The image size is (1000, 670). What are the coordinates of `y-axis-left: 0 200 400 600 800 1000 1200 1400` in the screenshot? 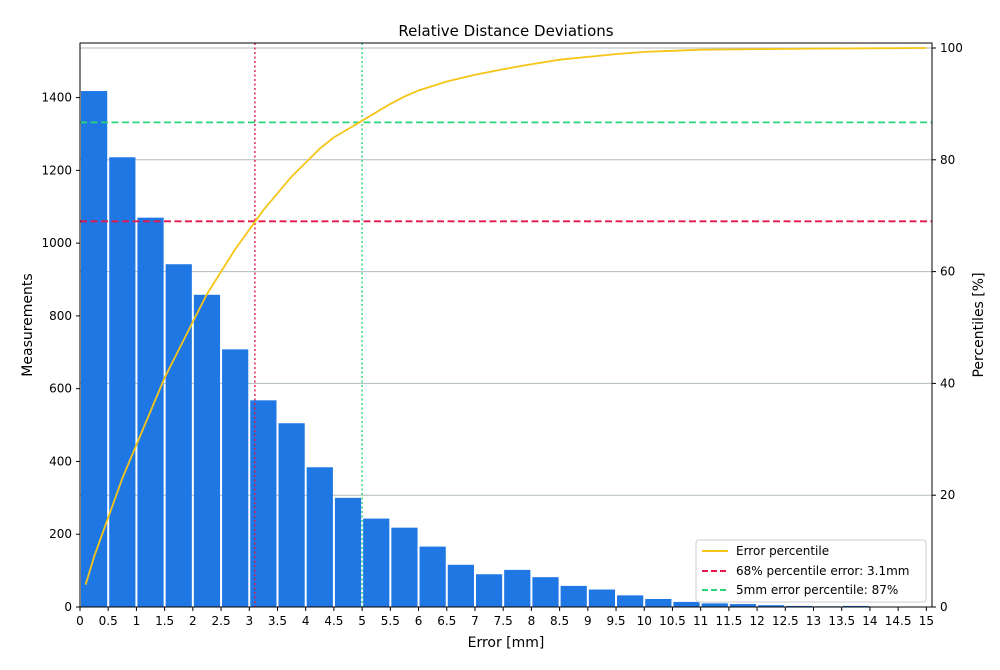 It's located at (60, 352).